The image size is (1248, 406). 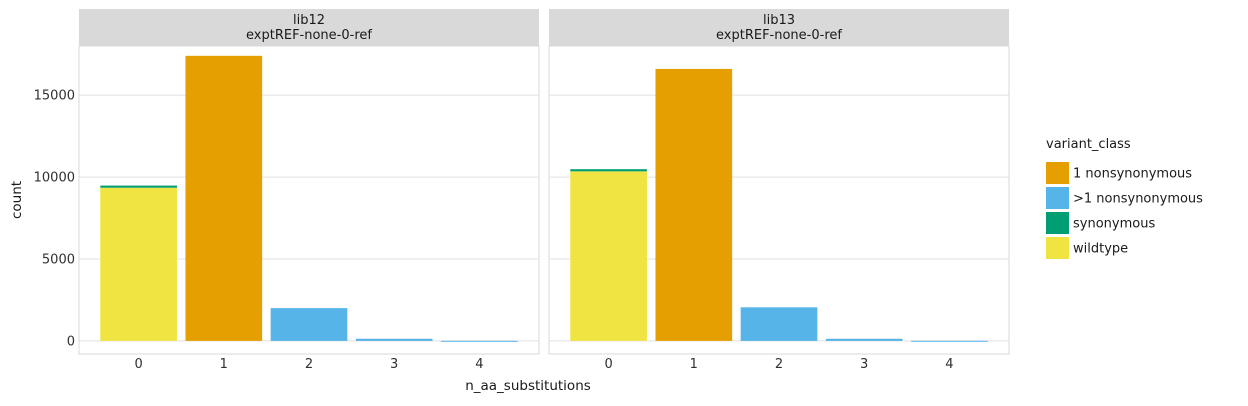 I want to click on x-axis-title: n_aa_substitutions, so click(x=528, y=386).